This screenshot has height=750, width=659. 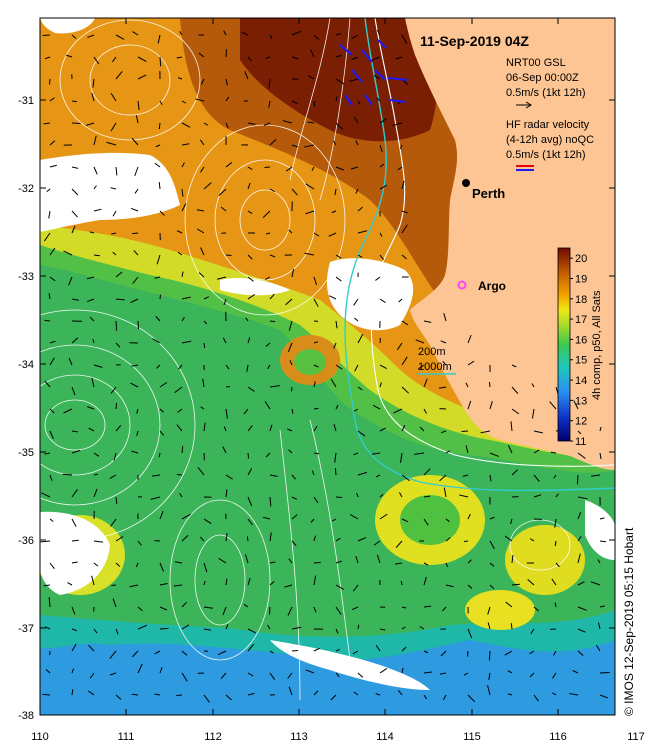 What do you see at coordinates (581, 422) in the screenshot?
I see `colorbar-tick-label: 12` at bounding box center [581, 422].